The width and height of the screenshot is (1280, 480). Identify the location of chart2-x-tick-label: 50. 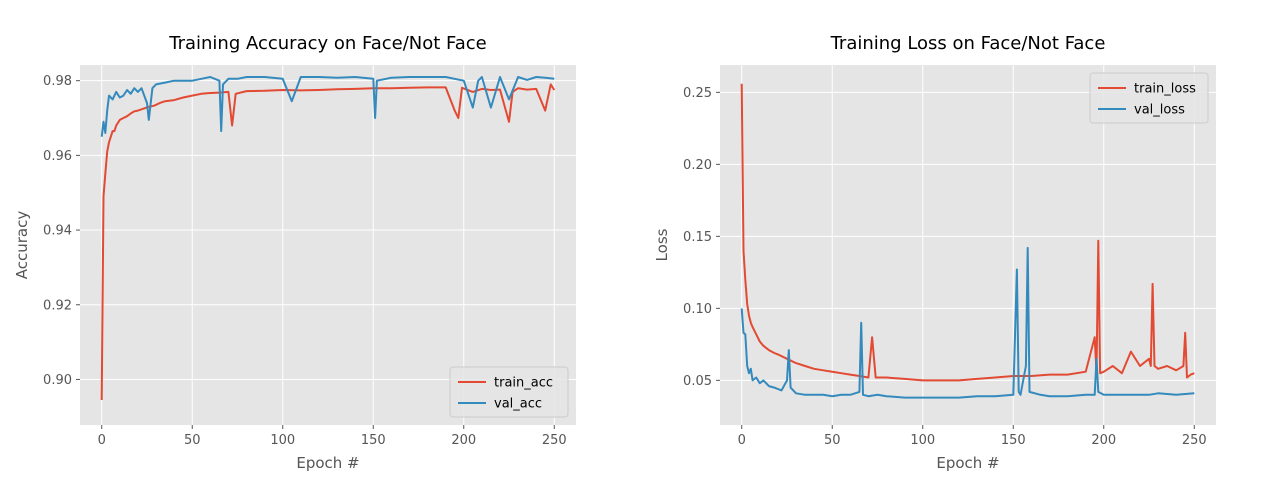
(832, 440).